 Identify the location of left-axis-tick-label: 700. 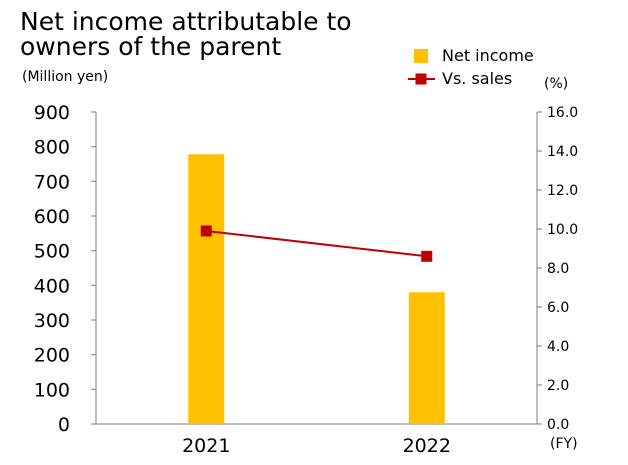
(52, 182).